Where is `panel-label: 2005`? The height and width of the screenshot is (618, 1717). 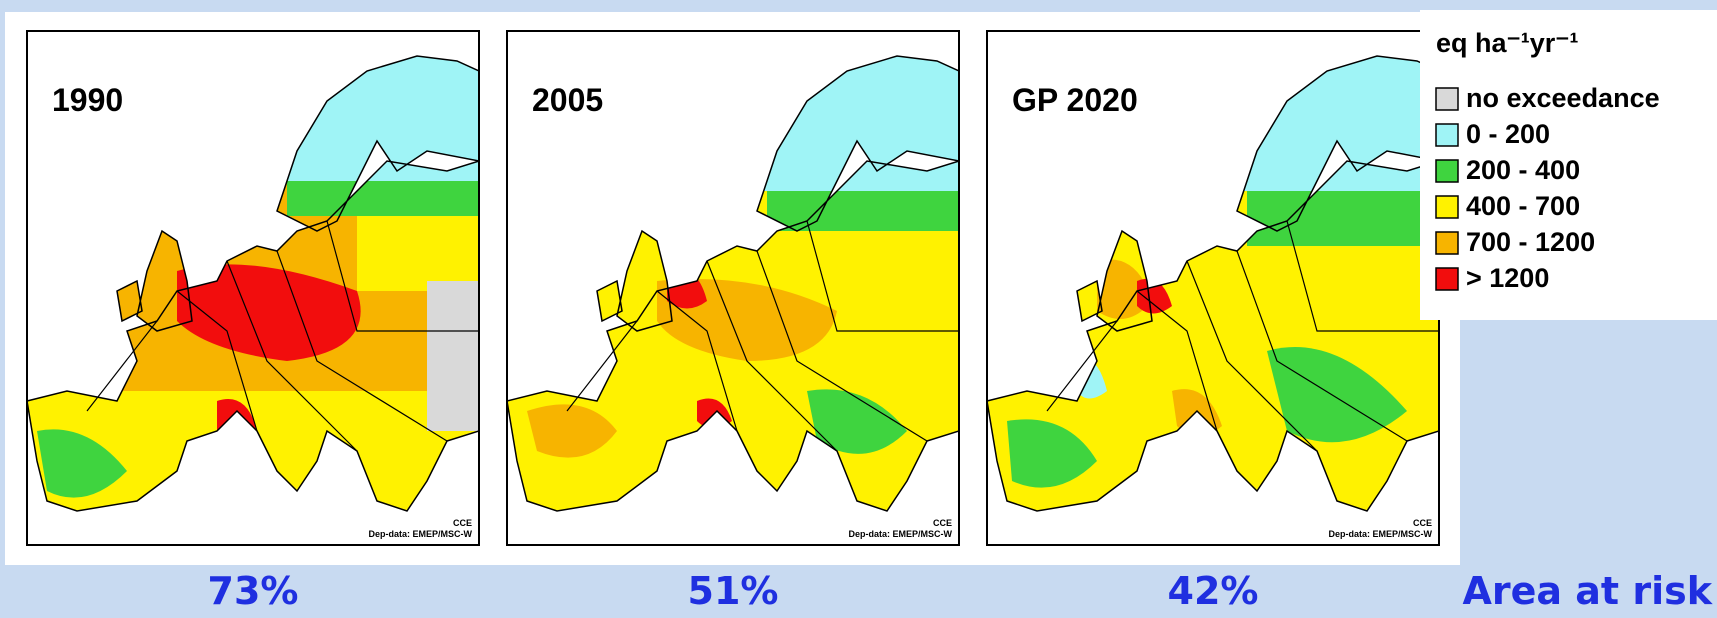 panel-label: 2005 is located at coordinates (567, 100).